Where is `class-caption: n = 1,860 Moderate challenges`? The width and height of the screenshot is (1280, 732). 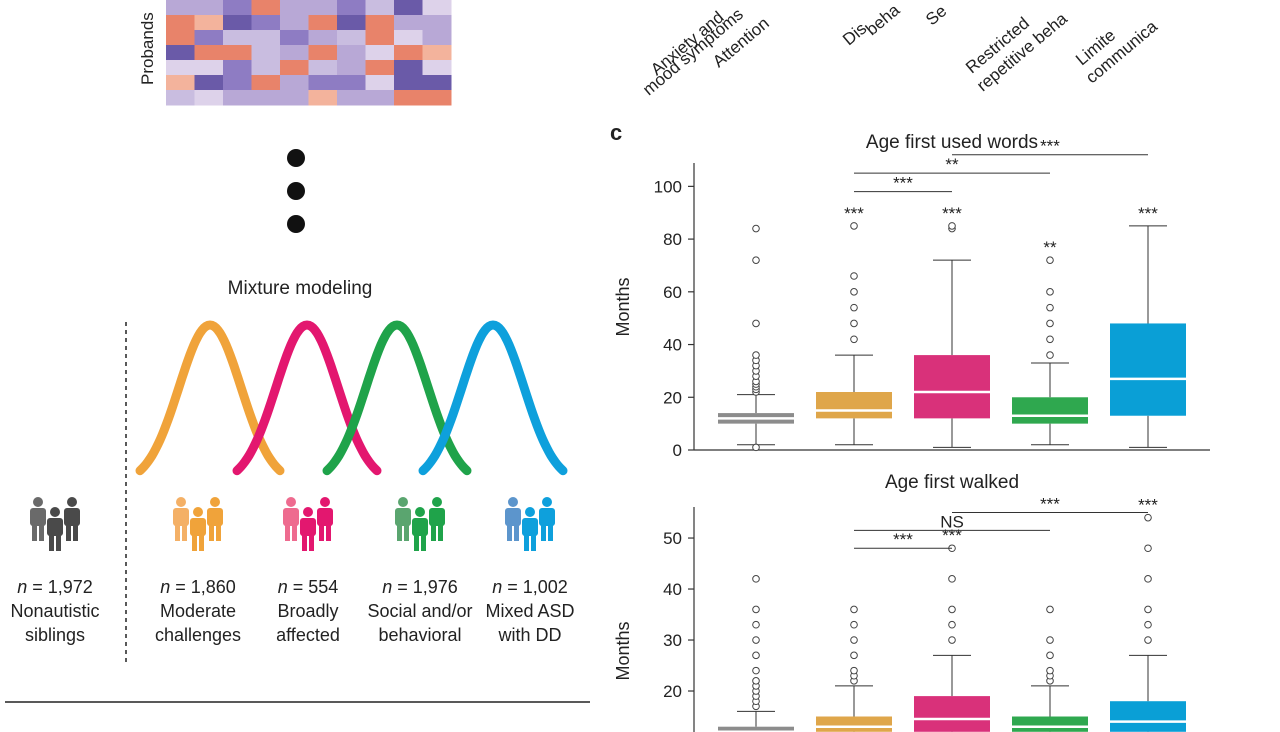
class-caption: n = 1,860 Moderate challenges is located at coordinates (198, 611).